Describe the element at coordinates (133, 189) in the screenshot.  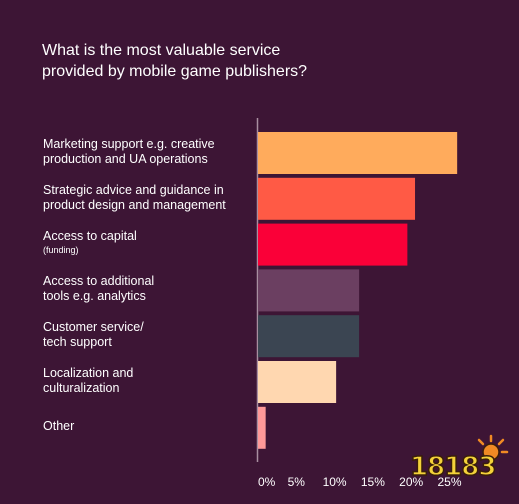
I see `category-label-line-1: Strategic advice and guidance in` at that location.